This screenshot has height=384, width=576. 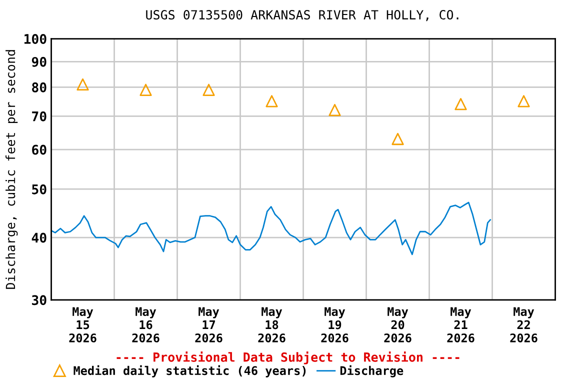 What do you see at coordinates (398, 324) in the screenshot?
I see `x-tick-label: May 20 2026` at bounding box center [398, 324].